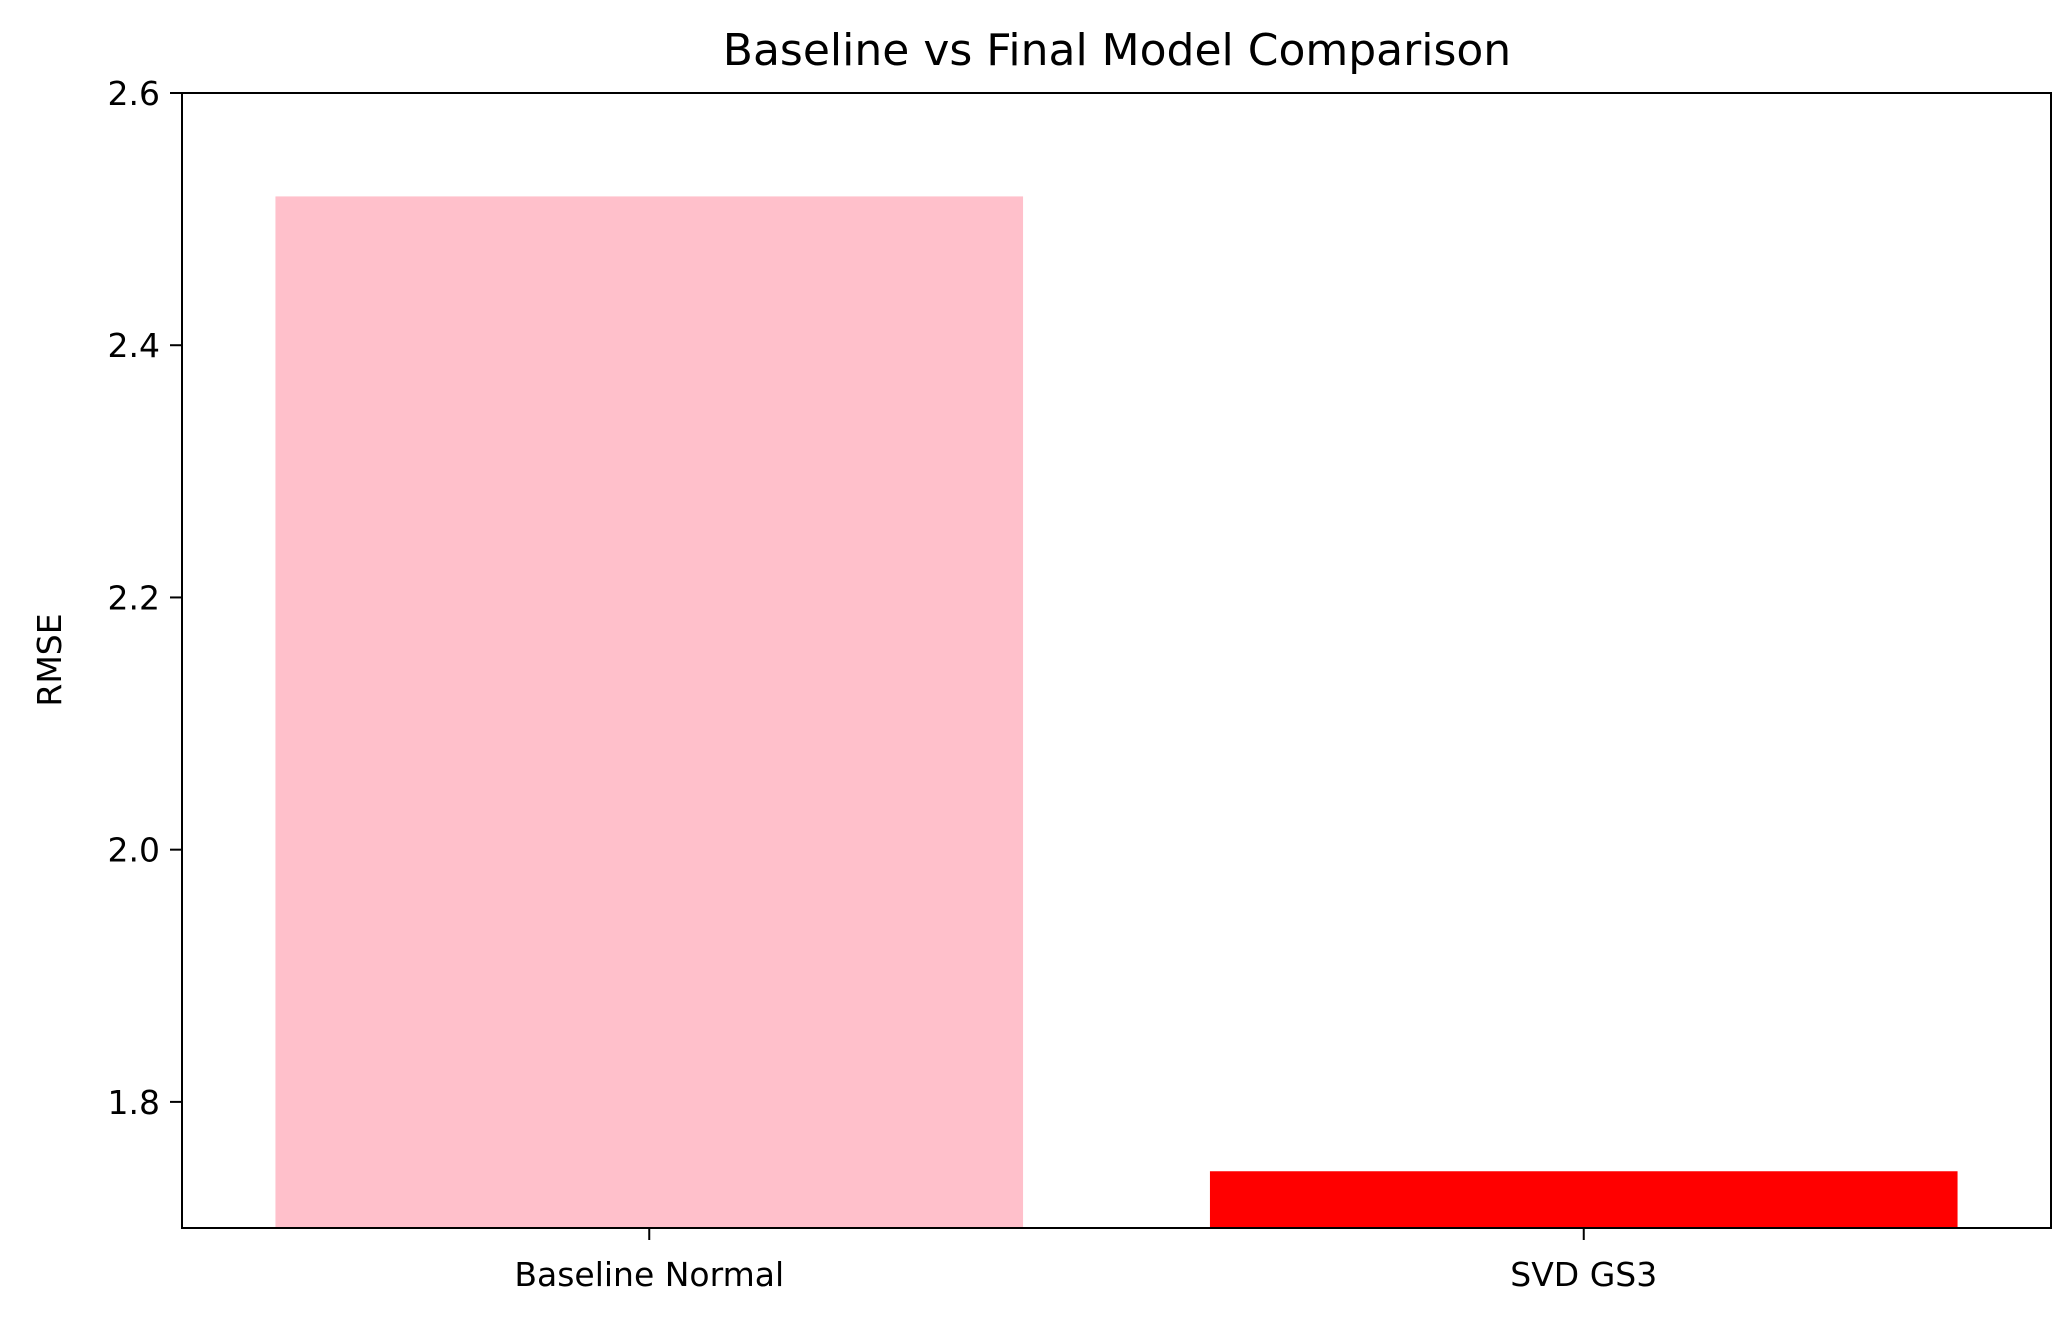 The image size is (2072, 1324). I want to click on y-tick-label: 2.6, so click(134, 93).